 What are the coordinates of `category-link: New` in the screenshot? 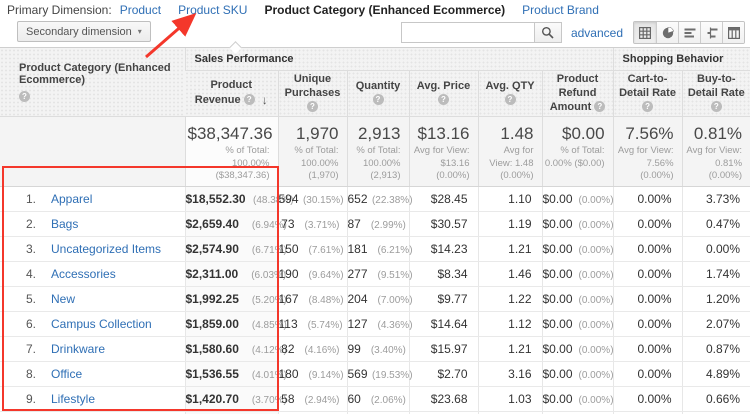 It's located at (63, 299).